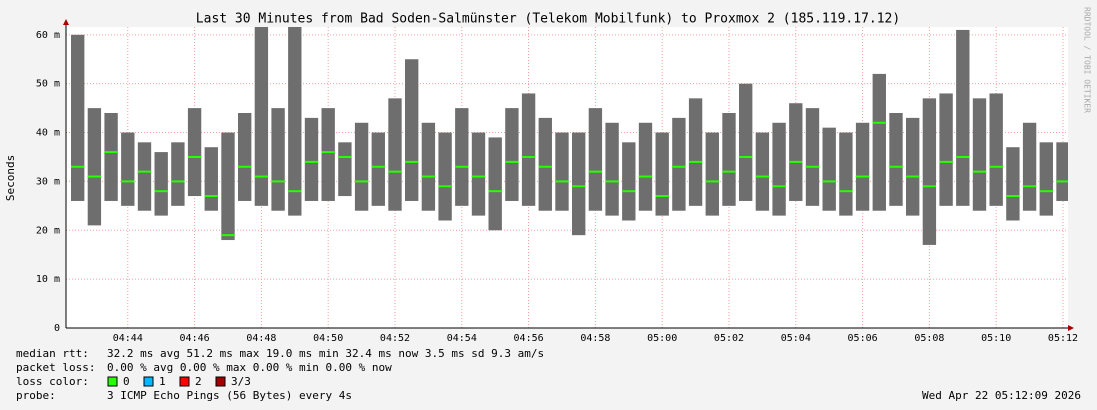  I want to click on x-tick-label: 04:58, so click(595, 338).